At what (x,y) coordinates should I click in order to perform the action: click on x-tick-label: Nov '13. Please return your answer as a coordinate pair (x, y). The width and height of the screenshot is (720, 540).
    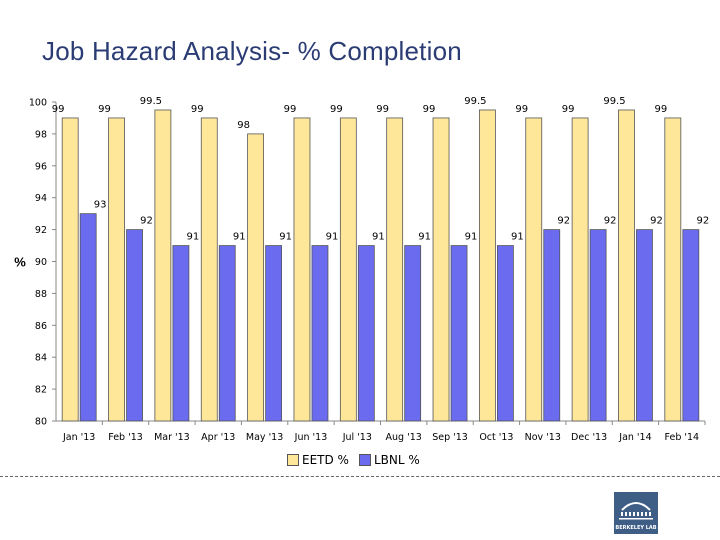
    Looking at the image, I should click on (543, 437).